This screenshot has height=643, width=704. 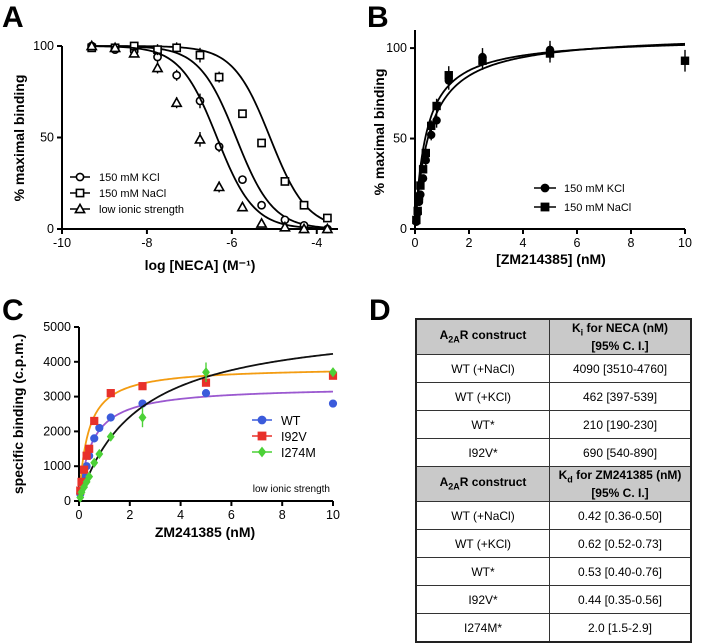 What do you see at coordinates (551, 259) in the screenshot?
I see `x-axis-title: [ZM214385] (nM)` at bounding box center [551, 259].